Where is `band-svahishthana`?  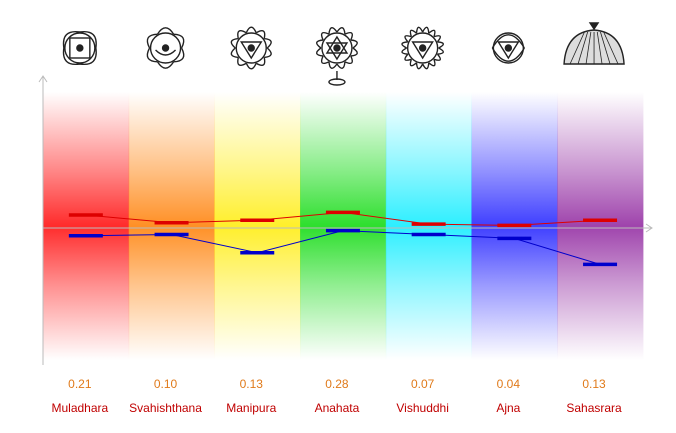 band-svahishthana is located at coordinates (171, 226).